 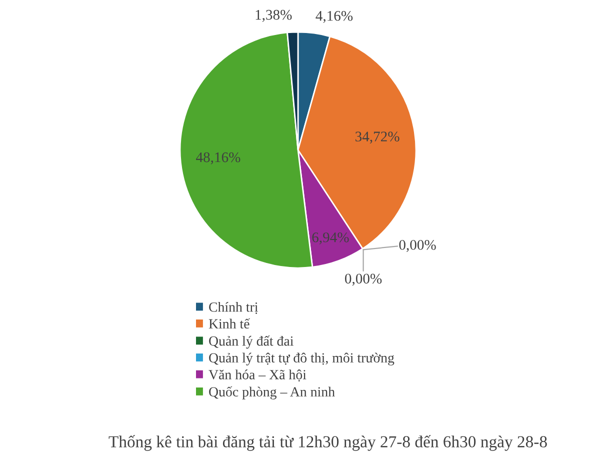 What do you see at coordinates (257, 376) in the screenshot?
I see `legend-label: Văn hóa – Xã hội` at bounding box center [257, 376].